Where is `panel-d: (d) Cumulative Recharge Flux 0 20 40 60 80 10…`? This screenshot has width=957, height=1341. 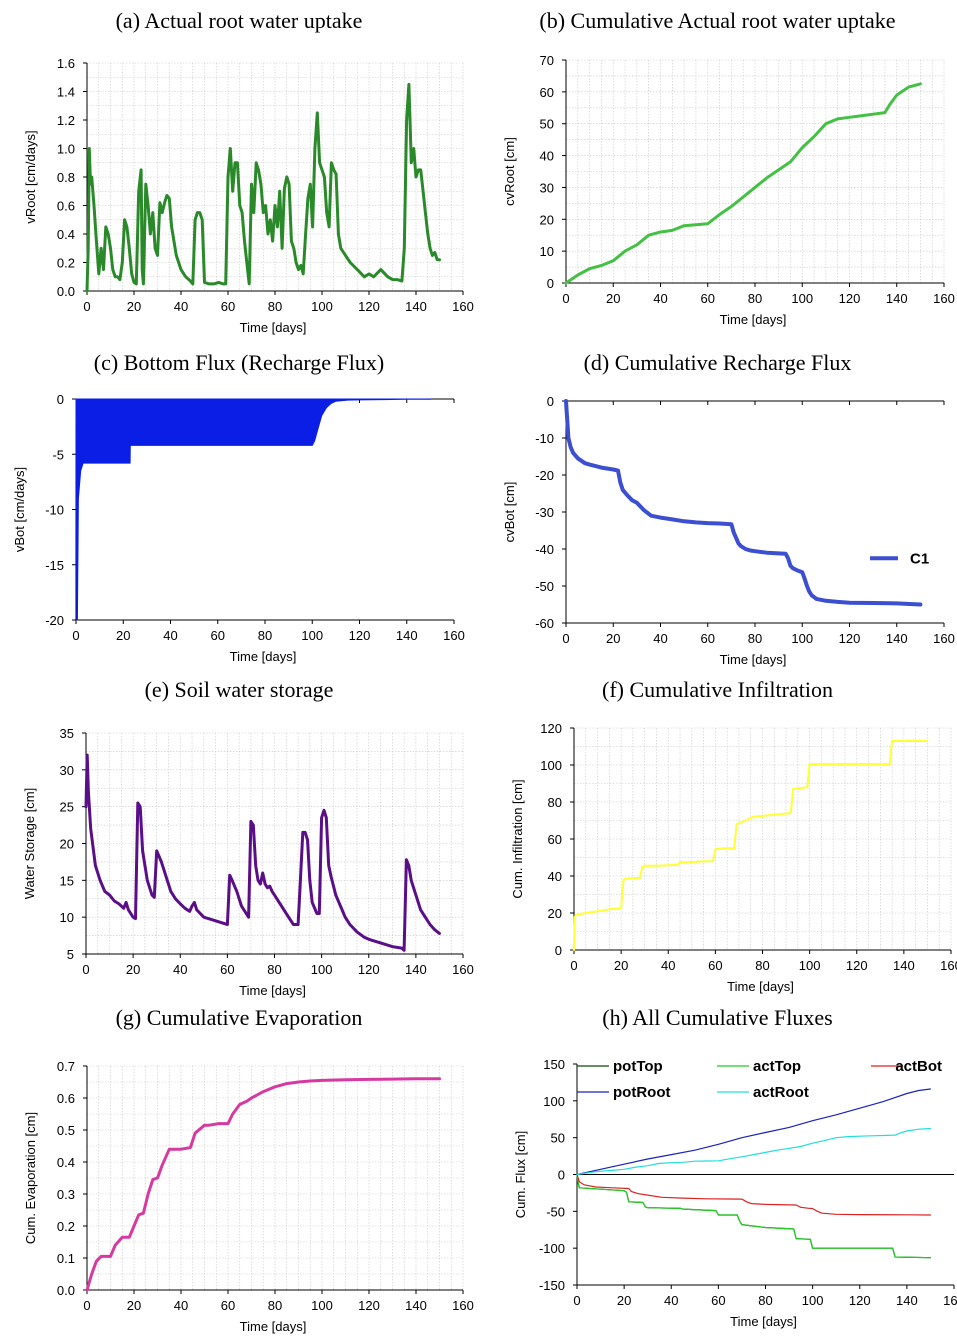 panel-d: (d) Cumulative Recharge Flux 0 20 40 60 80 10… is located at coordinates (717, 515).